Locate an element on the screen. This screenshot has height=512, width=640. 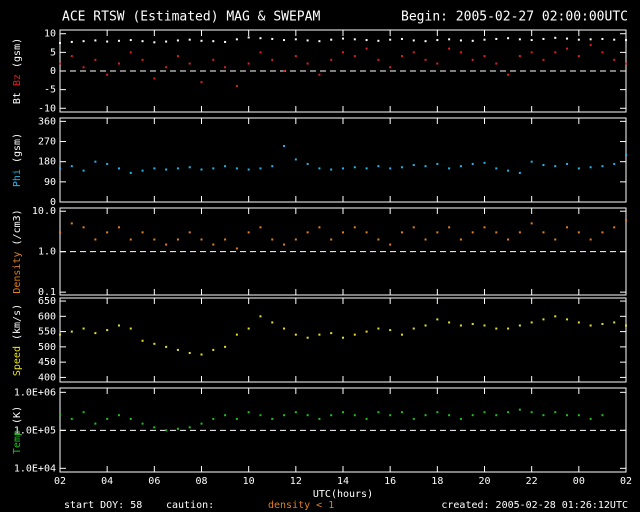
chart-title: ACE RTSW (Estimated) MAG & SWEPAM is located at coordinates (191, 17).